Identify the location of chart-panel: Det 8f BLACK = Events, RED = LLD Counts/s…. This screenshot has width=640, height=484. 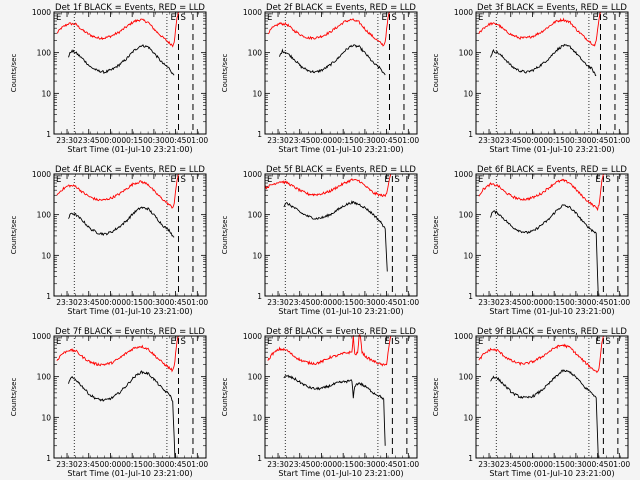
(320, 402).